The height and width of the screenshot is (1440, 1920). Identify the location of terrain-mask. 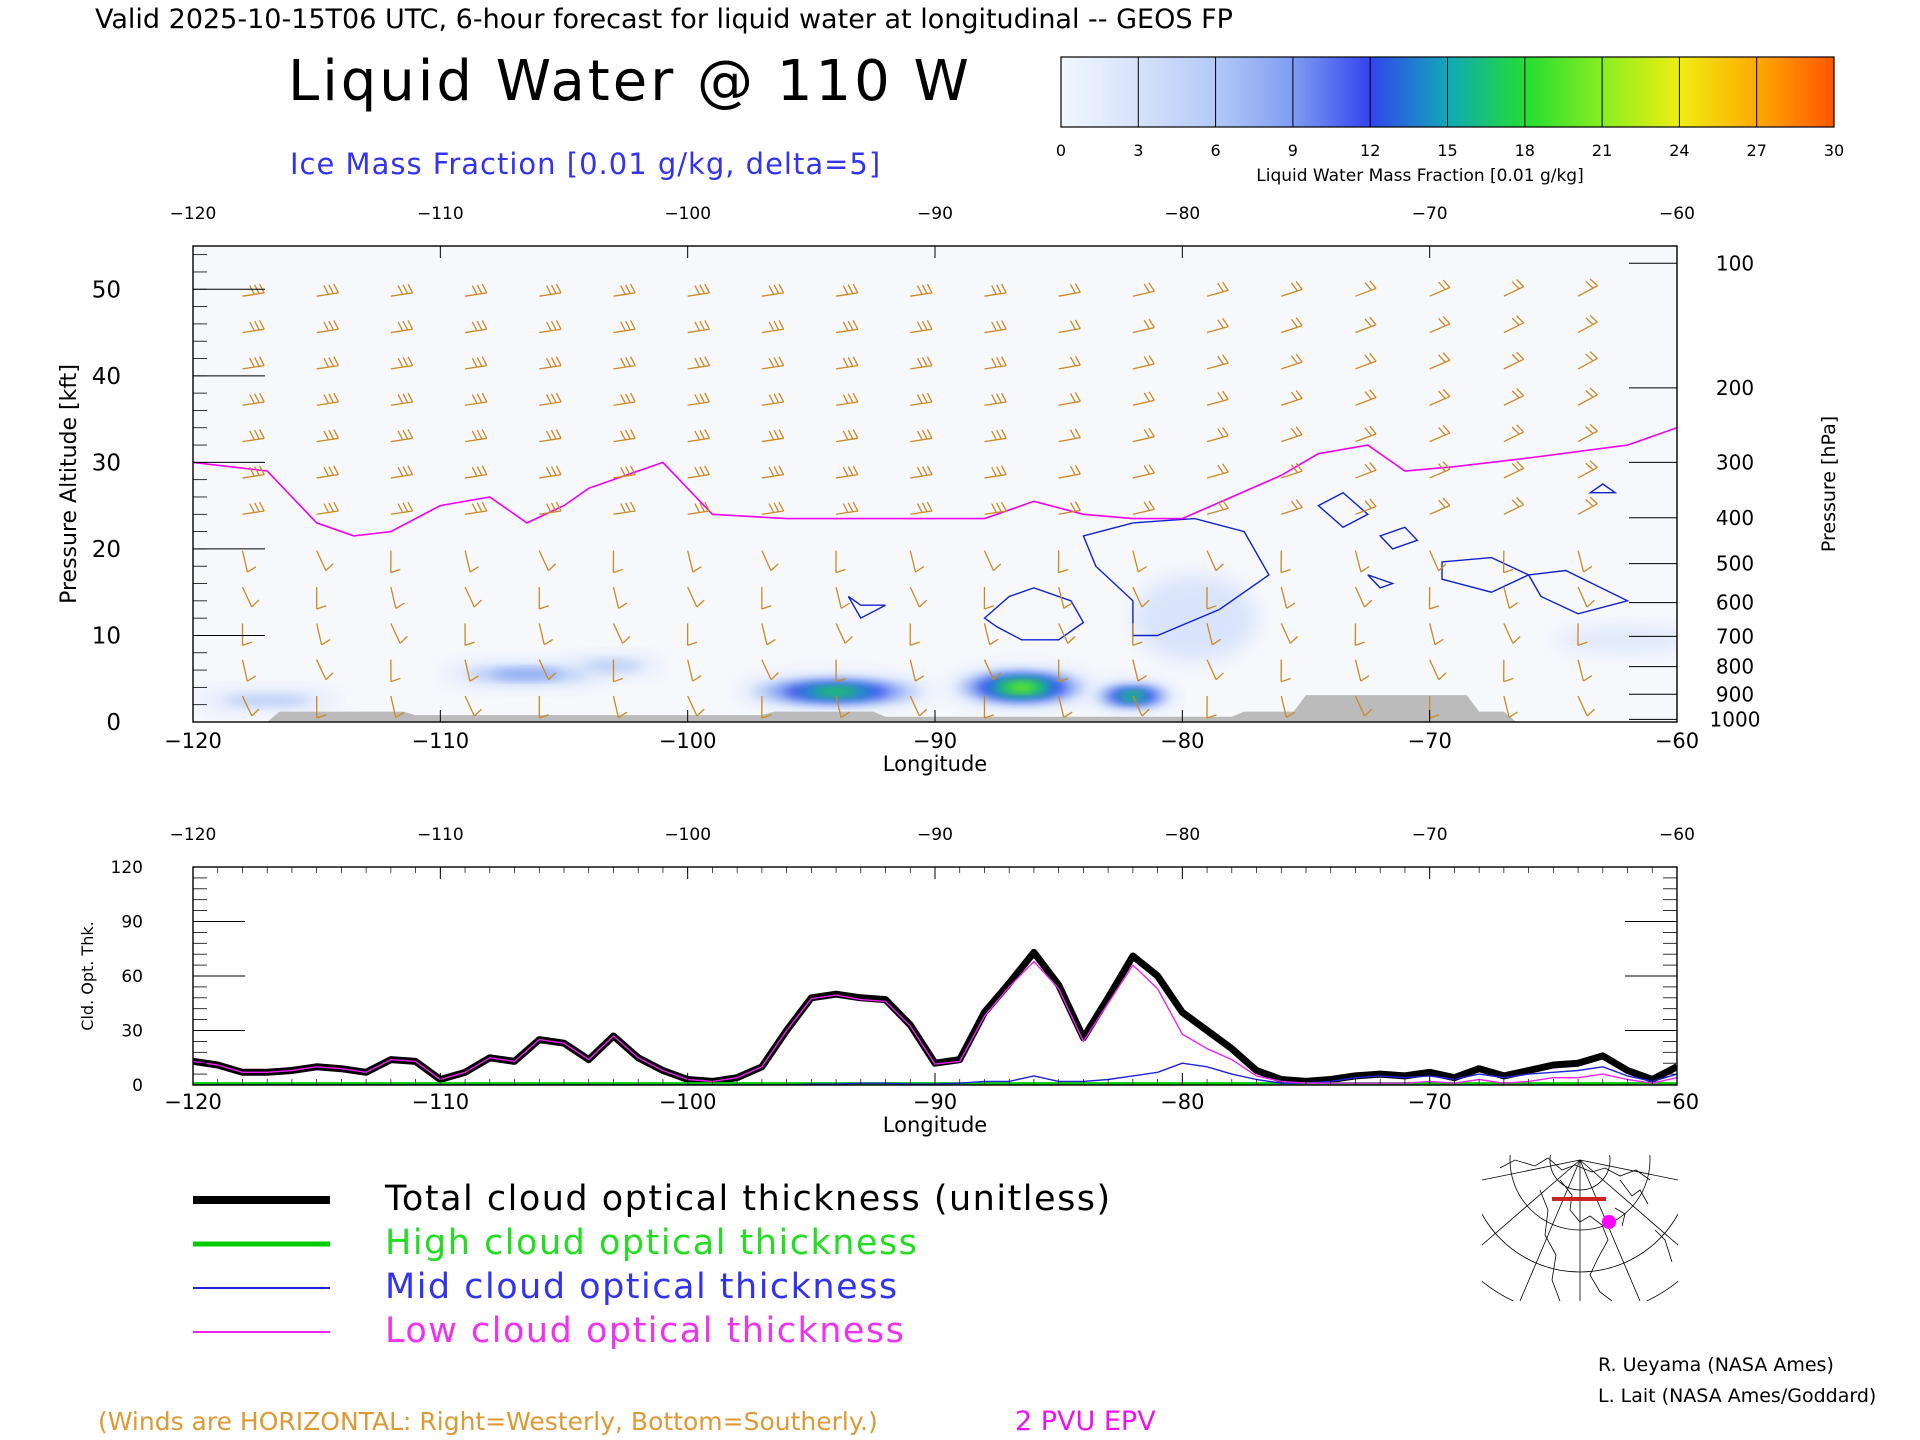
(855, 708).